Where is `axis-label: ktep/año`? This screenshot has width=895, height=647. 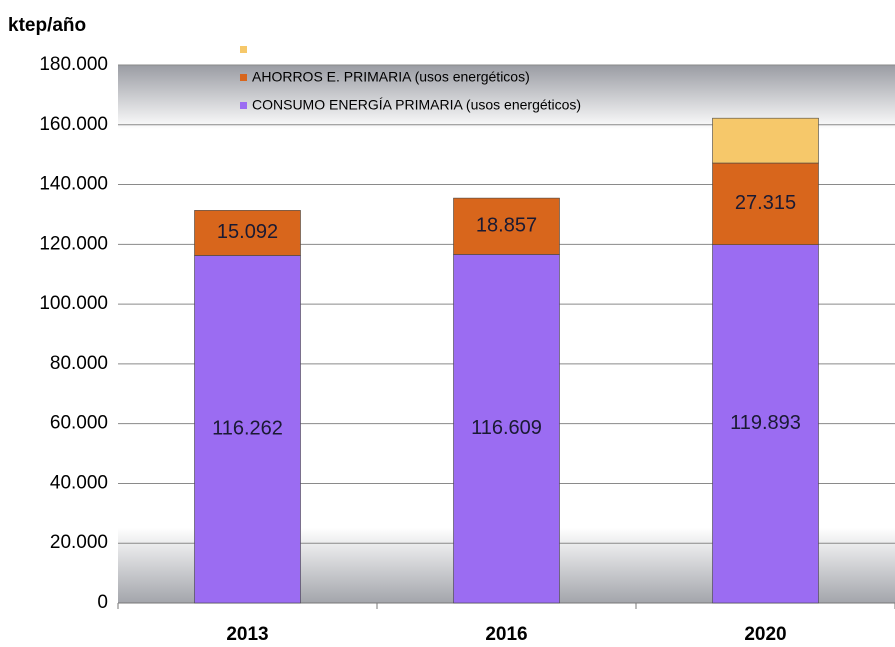
axis-label: ktep/año is located at coordinates (47, 25).